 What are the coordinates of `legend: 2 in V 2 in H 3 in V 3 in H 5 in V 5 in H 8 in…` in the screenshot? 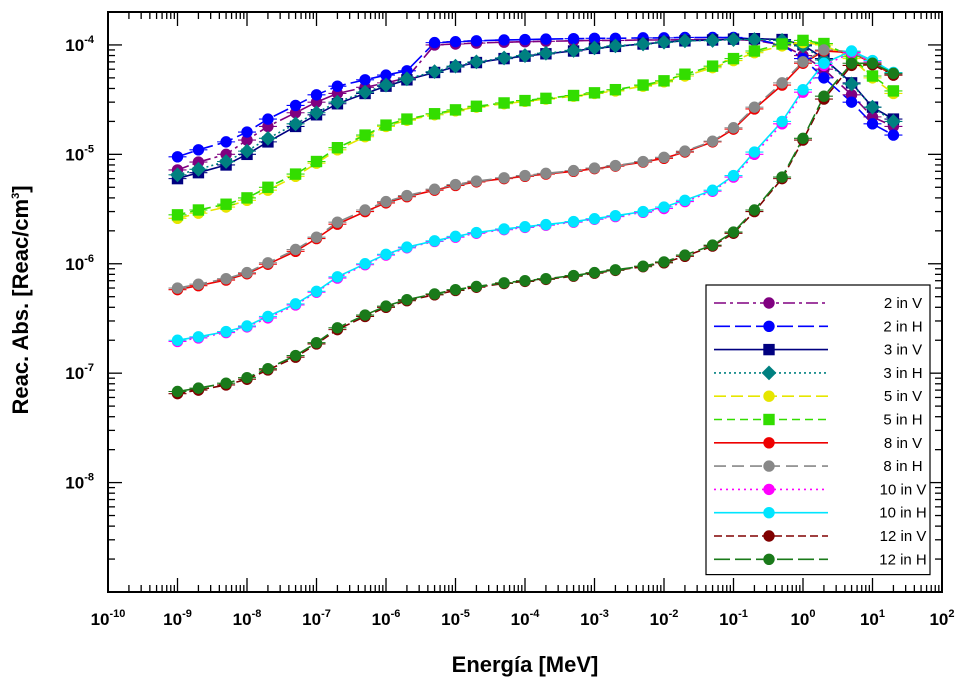 It's located at (818, 430).